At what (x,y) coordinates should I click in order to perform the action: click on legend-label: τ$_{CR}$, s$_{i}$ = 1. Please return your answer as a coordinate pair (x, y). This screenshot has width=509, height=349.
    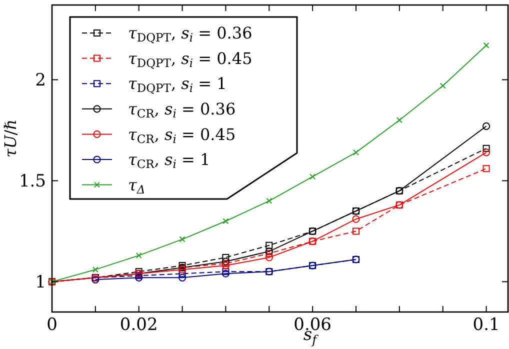
    Looking at the image, I should click on (169, 161).